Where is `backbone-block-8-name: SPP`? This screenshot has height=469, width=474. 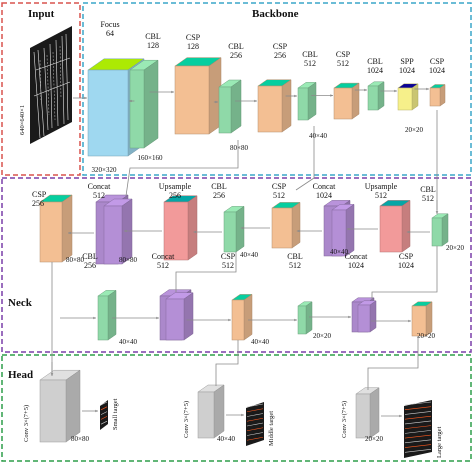
backbone-block-8-name: SPP is located at coordinates (407, 61).